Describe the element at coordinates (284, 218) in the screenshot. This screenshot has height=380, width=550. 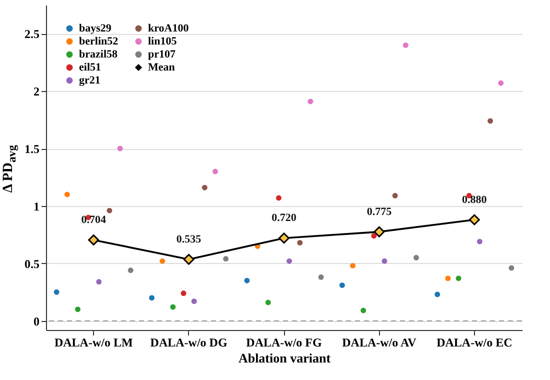
I see `data-label: 0.720` at that location.